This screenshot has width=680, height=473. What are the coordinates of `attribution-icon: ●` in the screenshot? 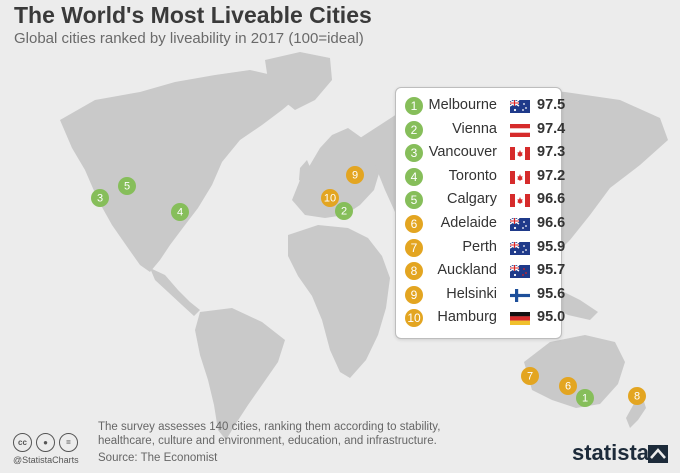 It's located at (45, 442).